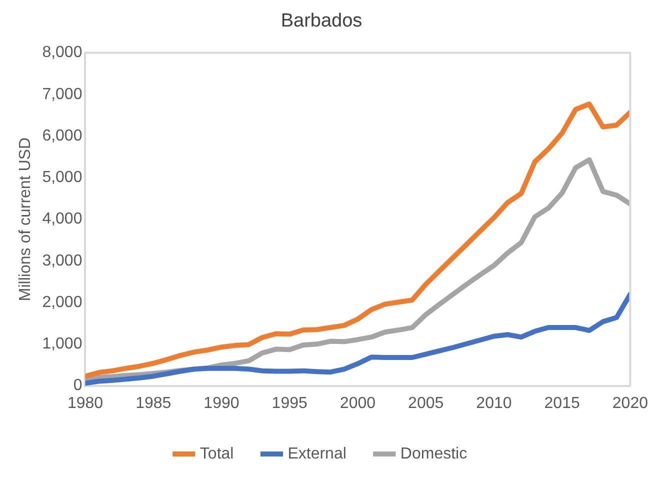 The height and width of the screenshot is (480, 659). What do you see at coordinates (62, 53) in the screenshot?
I see `y-tick-label: 8,000` at bounding box center [62, 53].